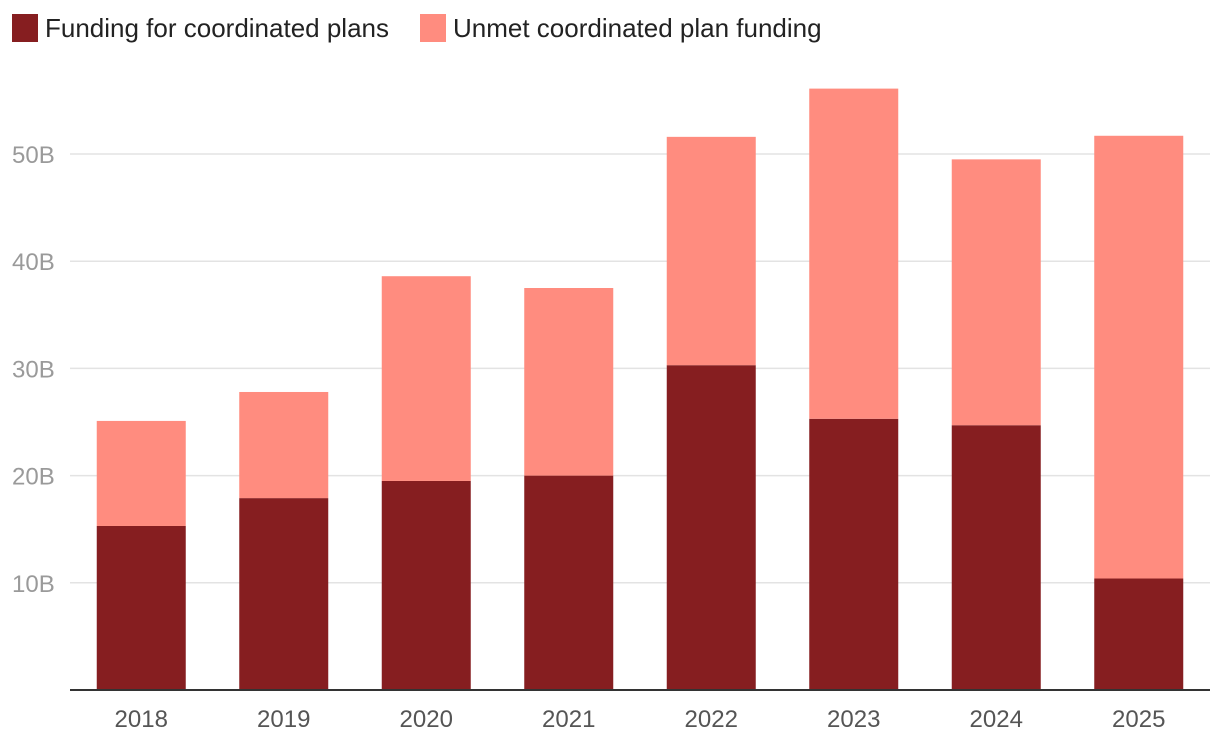 This screenshot has width=1220, height=750. I want to click on y-tick-label: 20B, so click(33, 477).